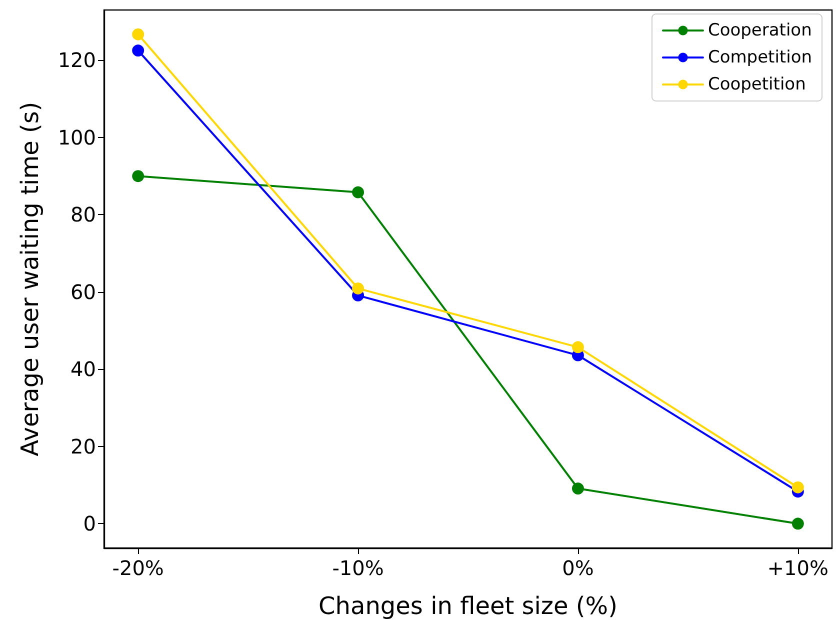  What do you see at coordinates (760, 58) in the screenshot?
I see `legend-label: Competition` at bounding box center [760, 58].